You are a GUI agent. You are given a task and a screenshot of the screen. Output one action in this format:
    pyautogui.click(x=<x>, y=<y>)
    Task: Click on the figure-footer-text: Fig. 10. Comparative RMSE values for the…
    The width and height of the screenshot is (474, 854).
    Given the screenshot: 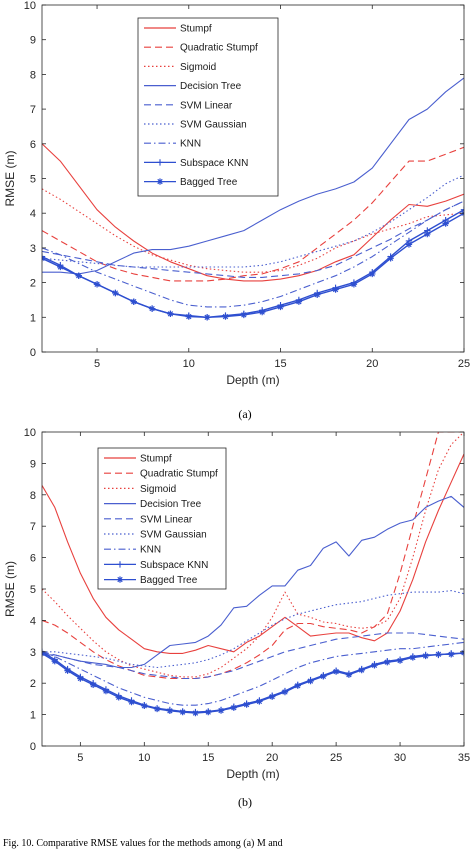 What is the action you would take?
    pyautogui.click(x=143, y=843)
    